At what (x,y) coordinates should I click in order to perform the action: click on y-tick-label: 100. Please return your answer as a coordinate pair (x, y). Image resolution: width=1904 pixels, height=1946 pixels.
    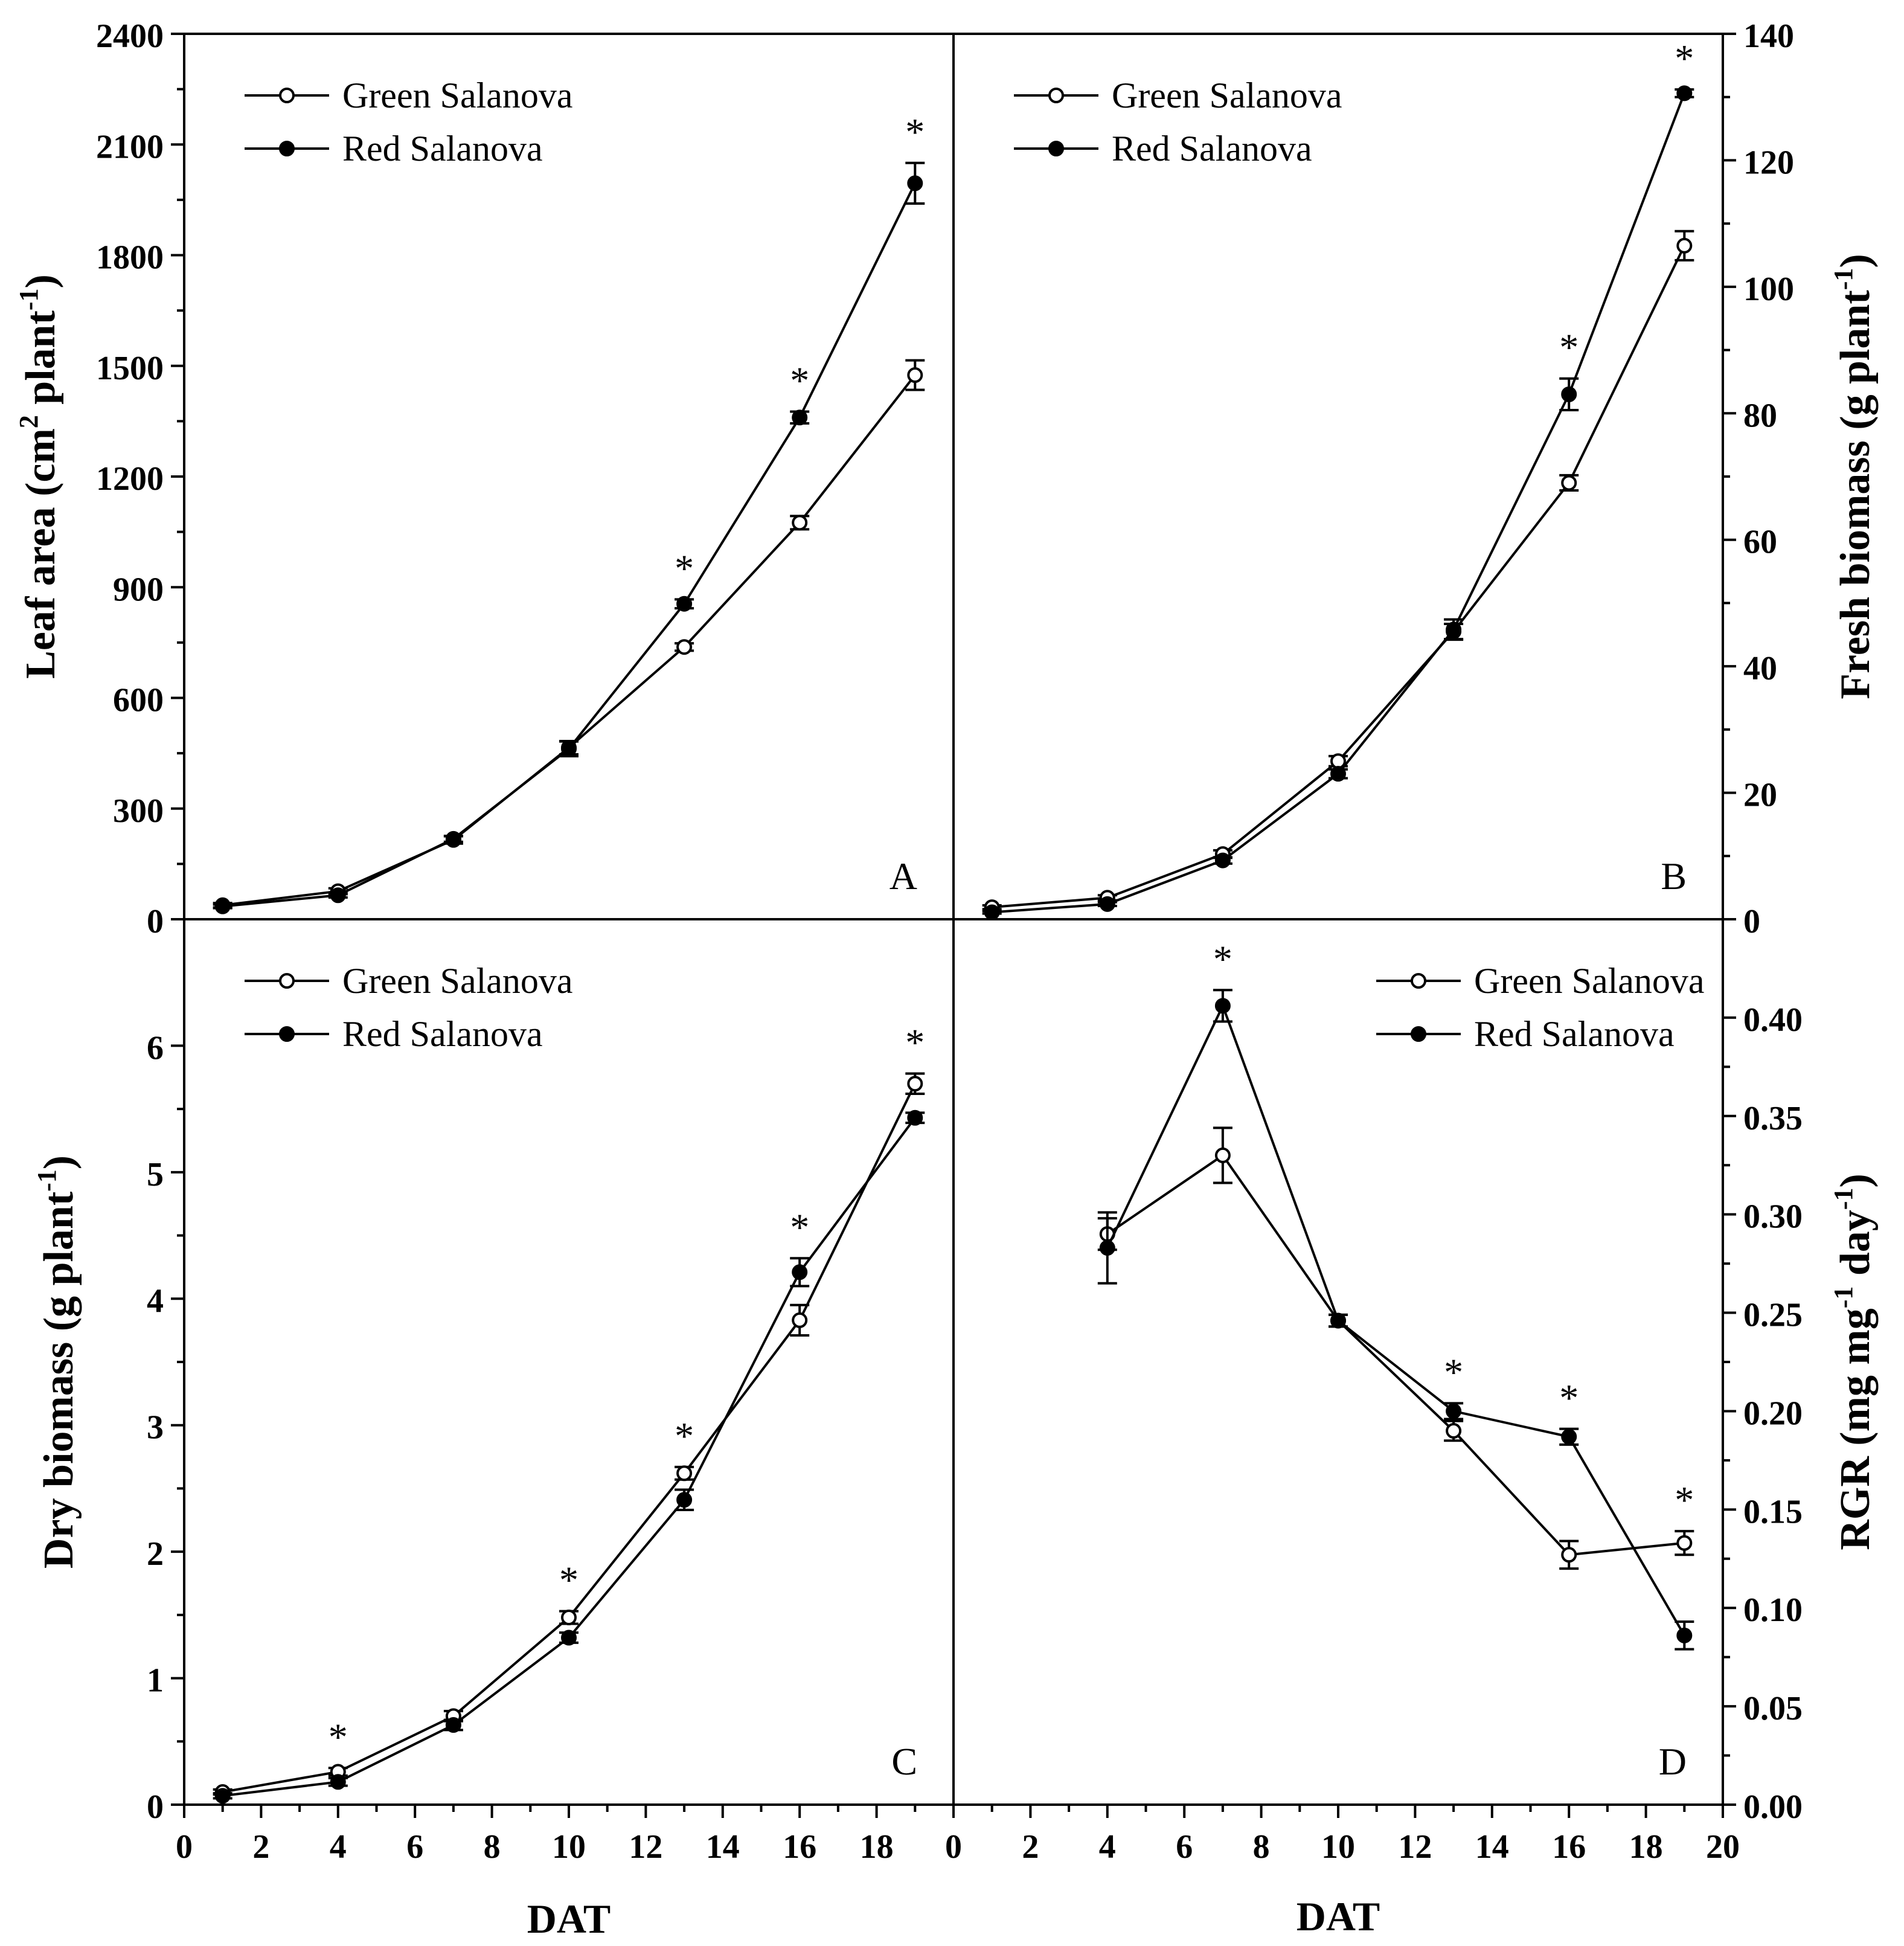
    Looking at the image, I should click on (1768, 289).